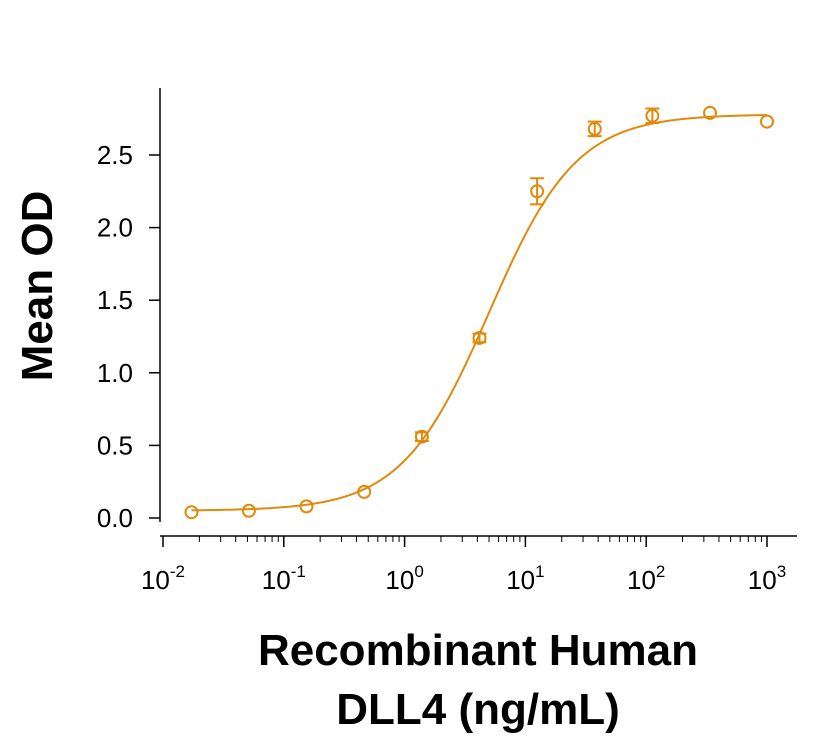  I want to click on x-axis-title-line-2: DLL4 (ng/mL), so click(478, 709).